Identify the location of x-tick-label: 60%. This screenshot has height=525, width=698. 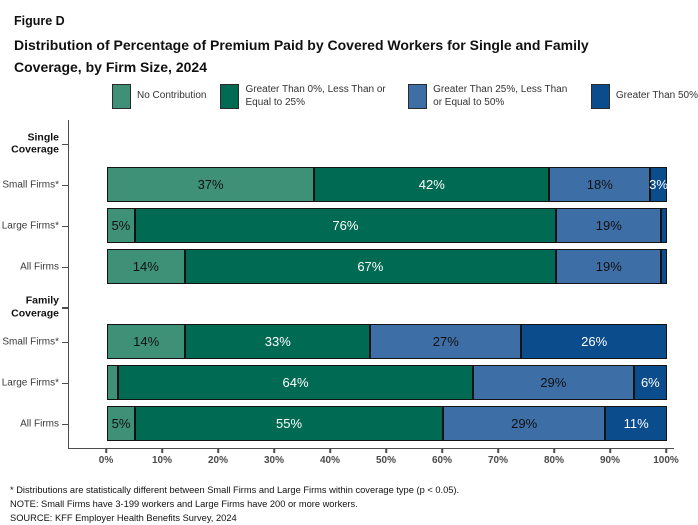
(442, 460).